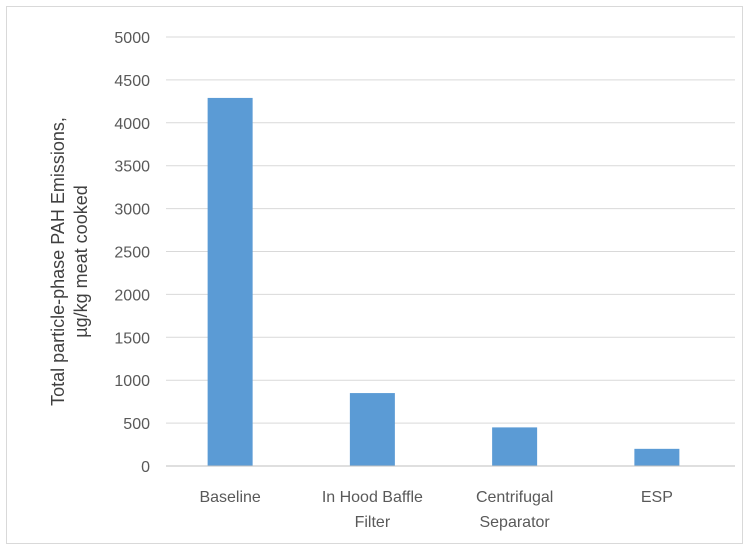 The width and height of the screenshot is (747, 548). Describe the element at coordinates (132, 167) in the screenshot. I see `y-tick-label: 3500` at that location.